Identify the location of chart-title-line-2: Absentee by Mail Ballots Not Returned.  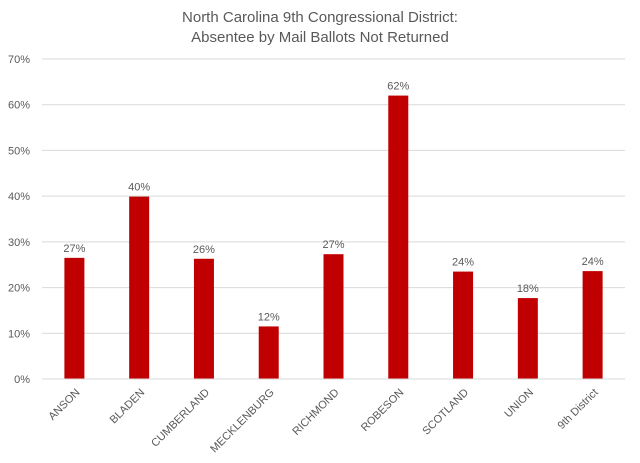
(320, 37).